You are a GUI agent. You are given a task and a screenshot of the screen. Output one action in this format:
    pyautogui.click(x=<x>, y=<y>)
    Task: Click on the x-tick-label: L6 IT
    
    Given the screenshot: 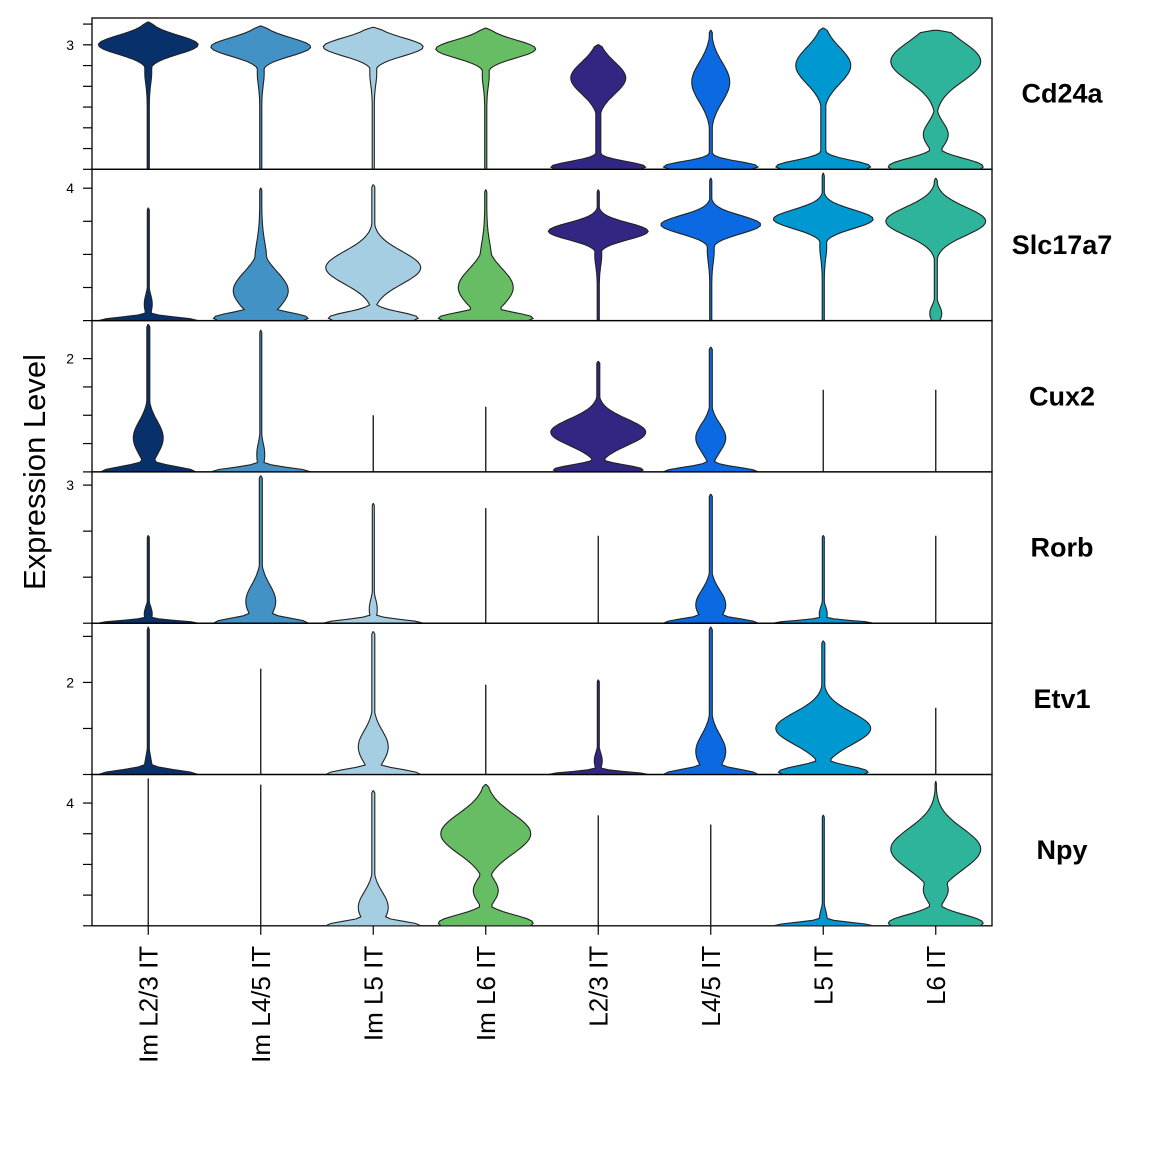 What is the action you would take?
    pyautogui.click(x=936, y=975)
    